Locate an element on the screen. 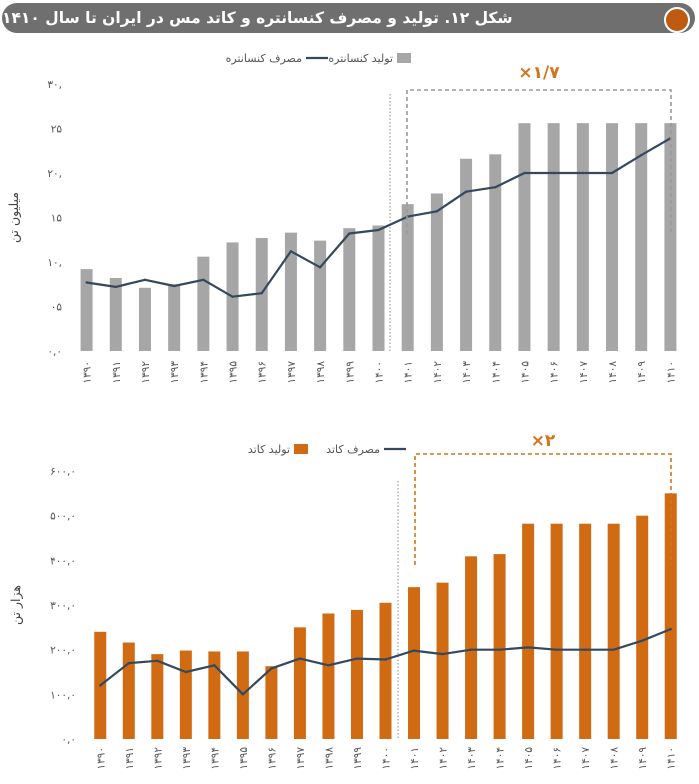 This screenshot has height=784, width=699. bar-تولید کنسانتره-۱۳۹۲ is located at coordinates (144, 319).